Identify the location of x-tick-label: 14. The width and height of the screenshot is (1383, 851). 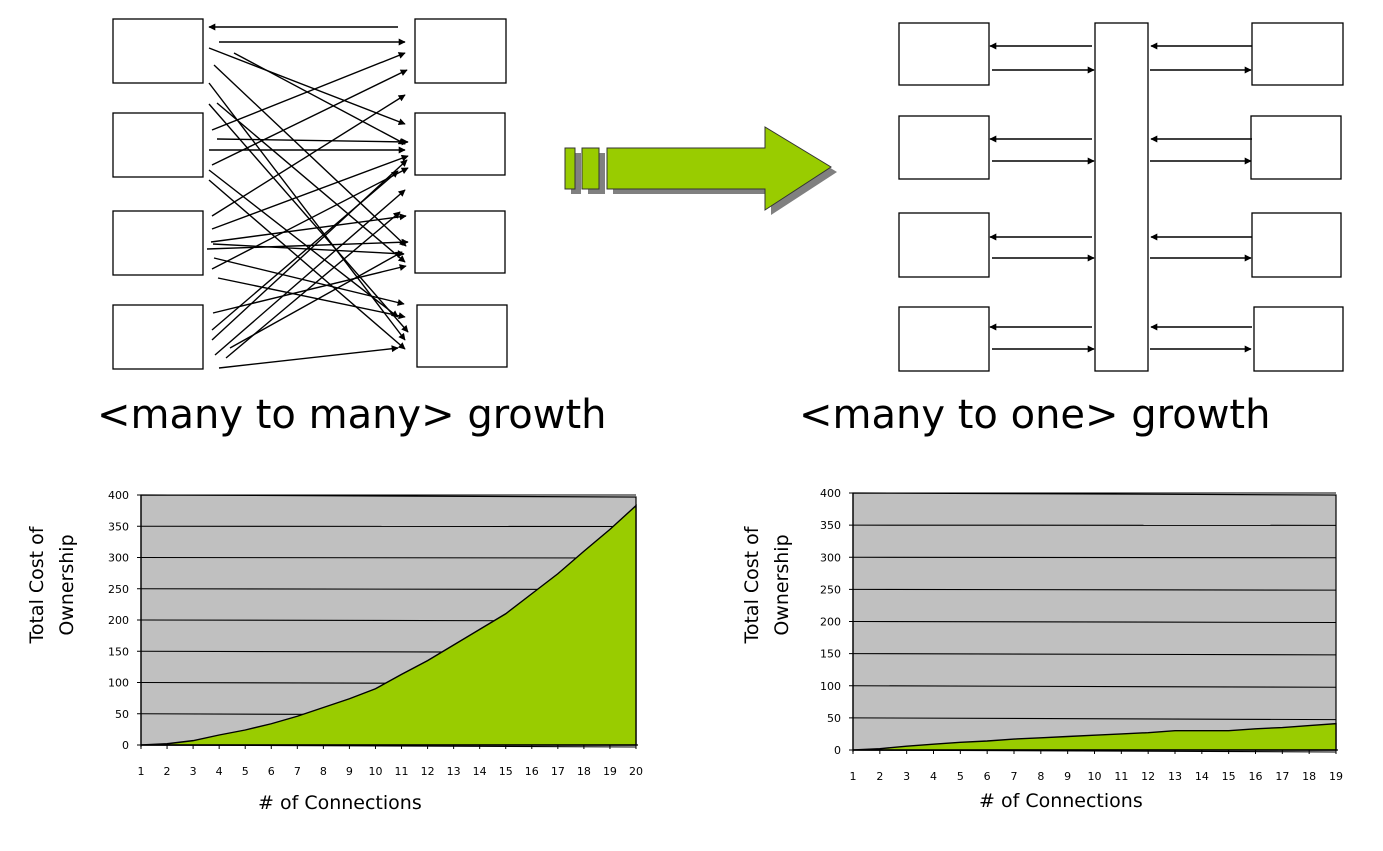
(480, 771).